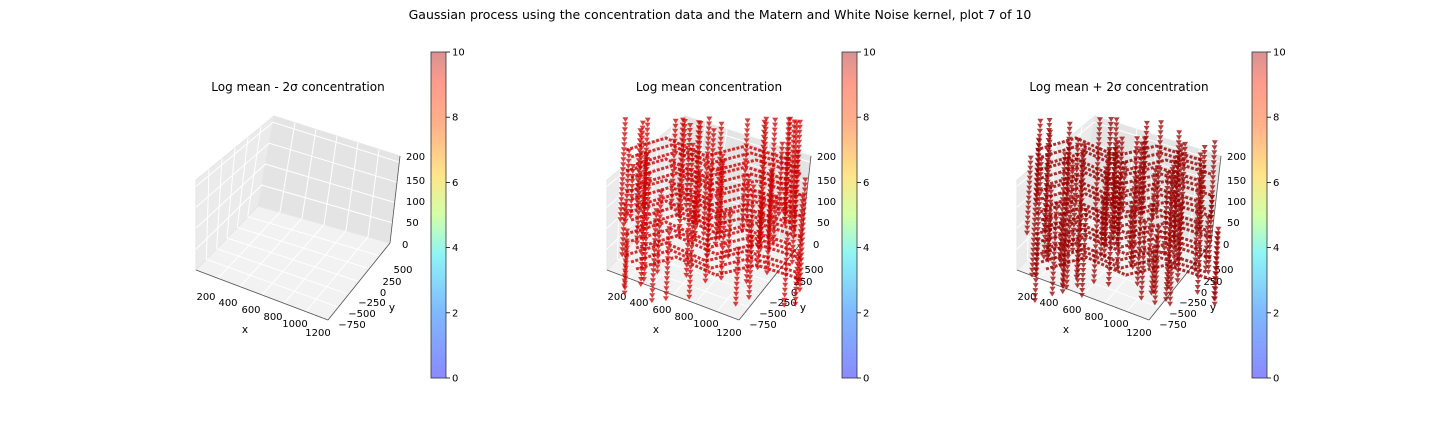 The height and width of the screenshot is (432, 1440). Describe the element at coordinates (1236, 202) in the screenshot. I see `z-tick-label: 100` at that location.